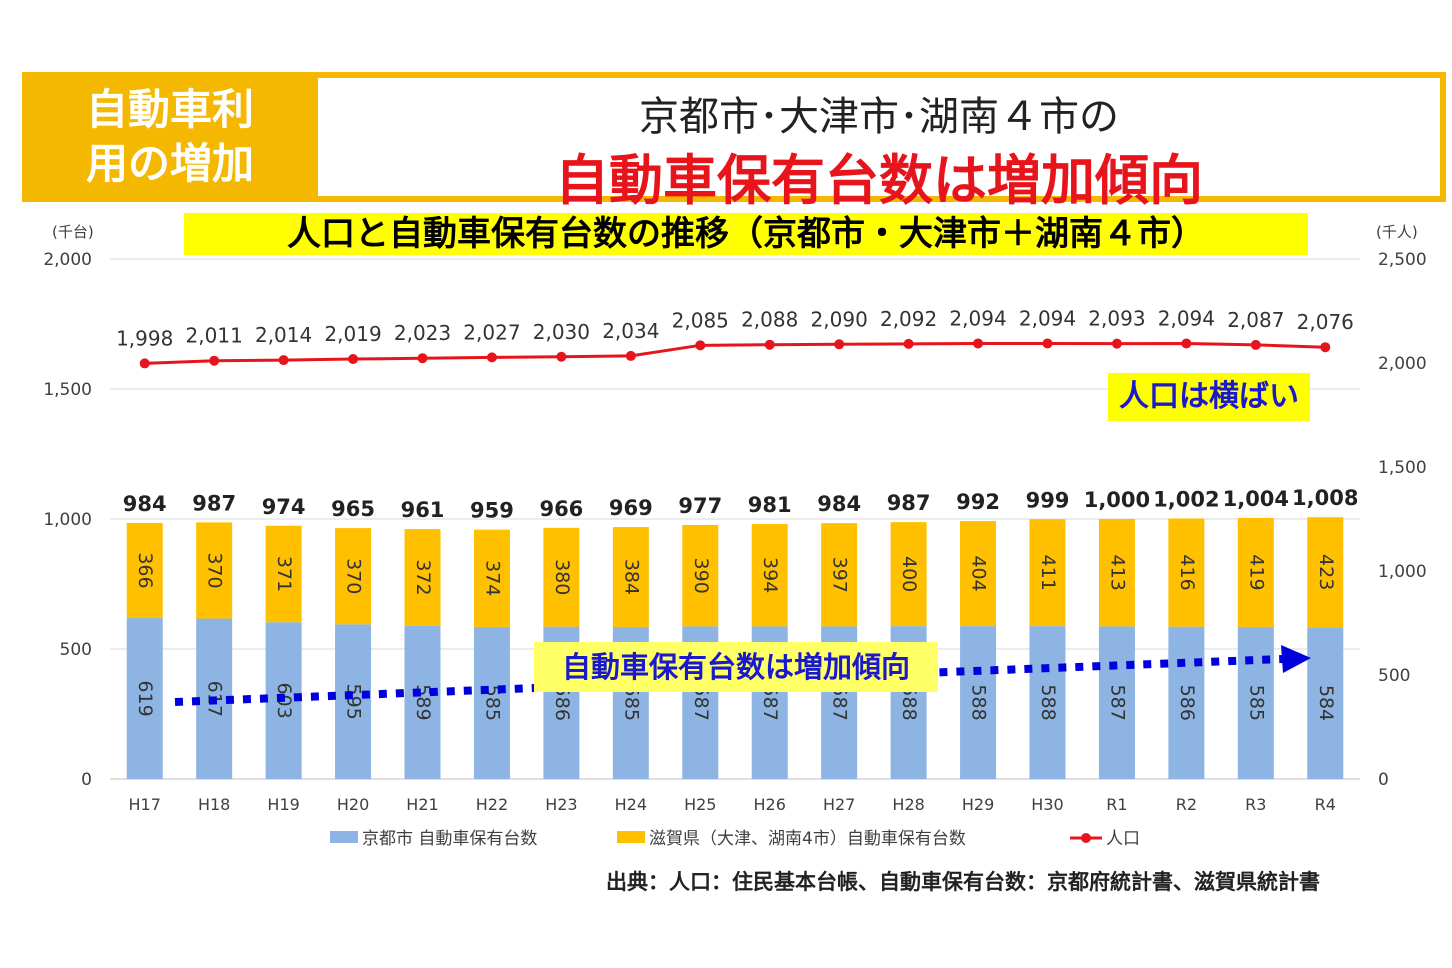 The height and width of the screenshot is (968, 1452). What do you see at coordinates (144, 338) in the screenshot?
I see `population-label: 1,998` at bounding box center [144, 338].